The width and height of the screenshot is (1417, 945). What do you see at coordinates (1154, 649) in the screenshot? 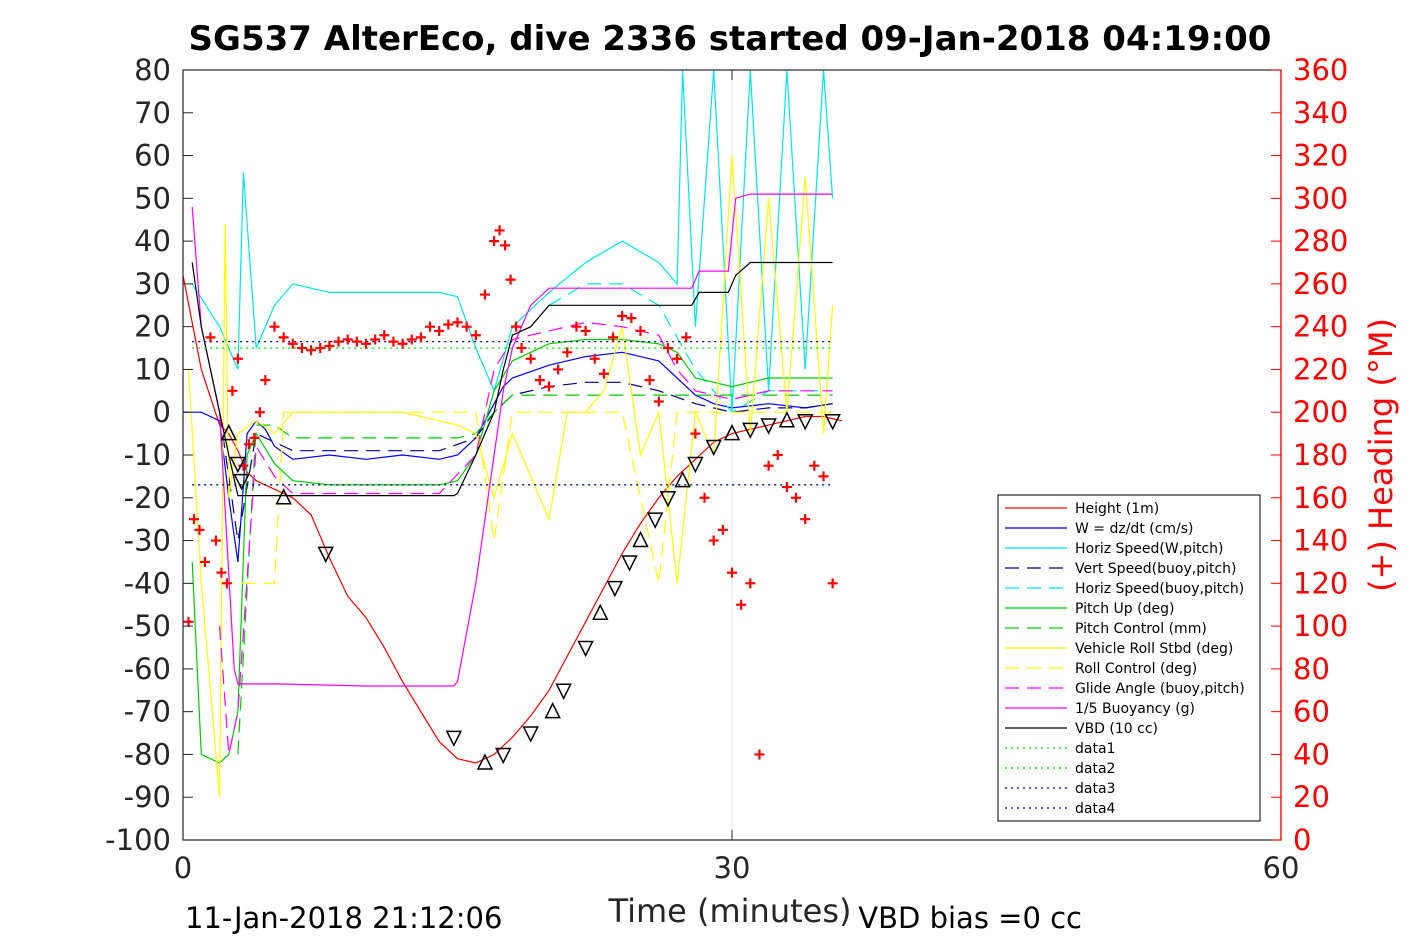
I see `legend-label: Vehicle Roll Stbd (deg)` at bounding box center [1154, 649].